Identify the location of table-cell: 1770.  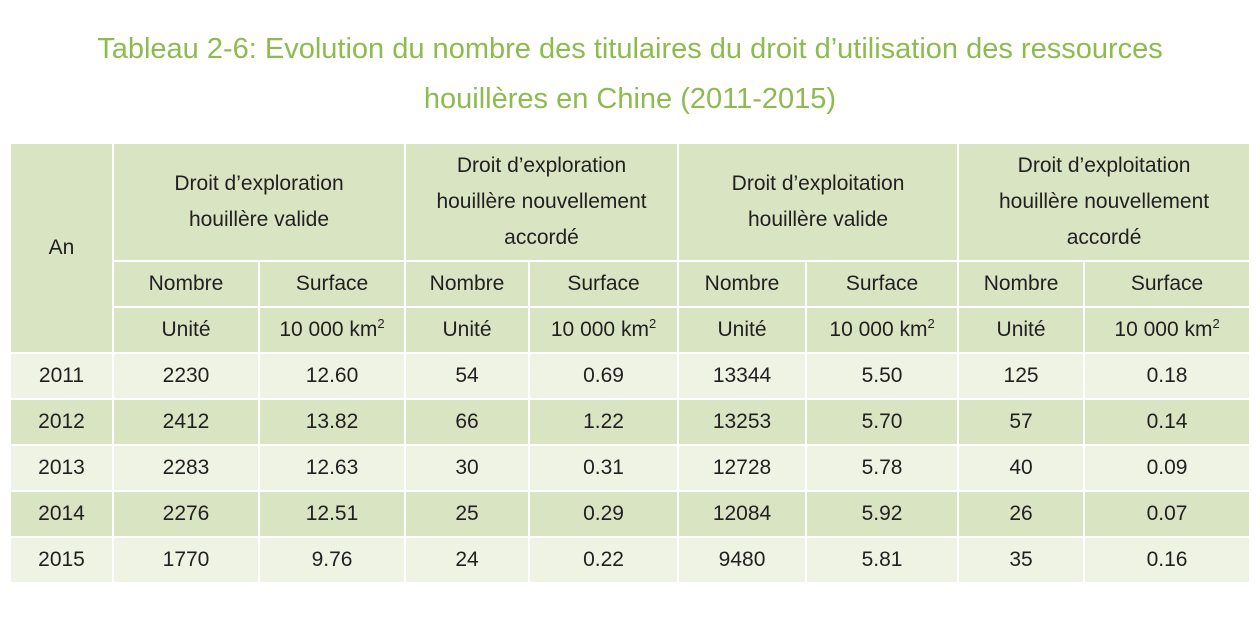
(186, 560).